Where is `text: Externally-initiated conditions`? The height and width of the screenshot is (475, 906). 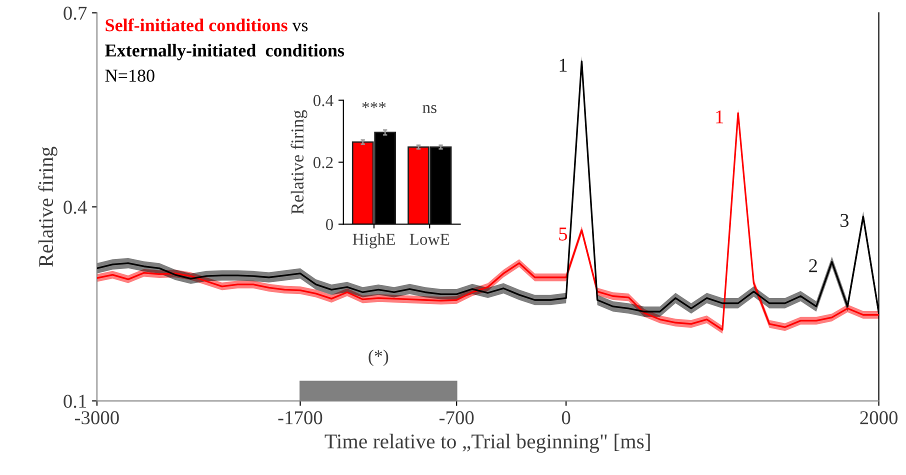 text: Externally-initiated conditions is located at coordinates (224, 52).